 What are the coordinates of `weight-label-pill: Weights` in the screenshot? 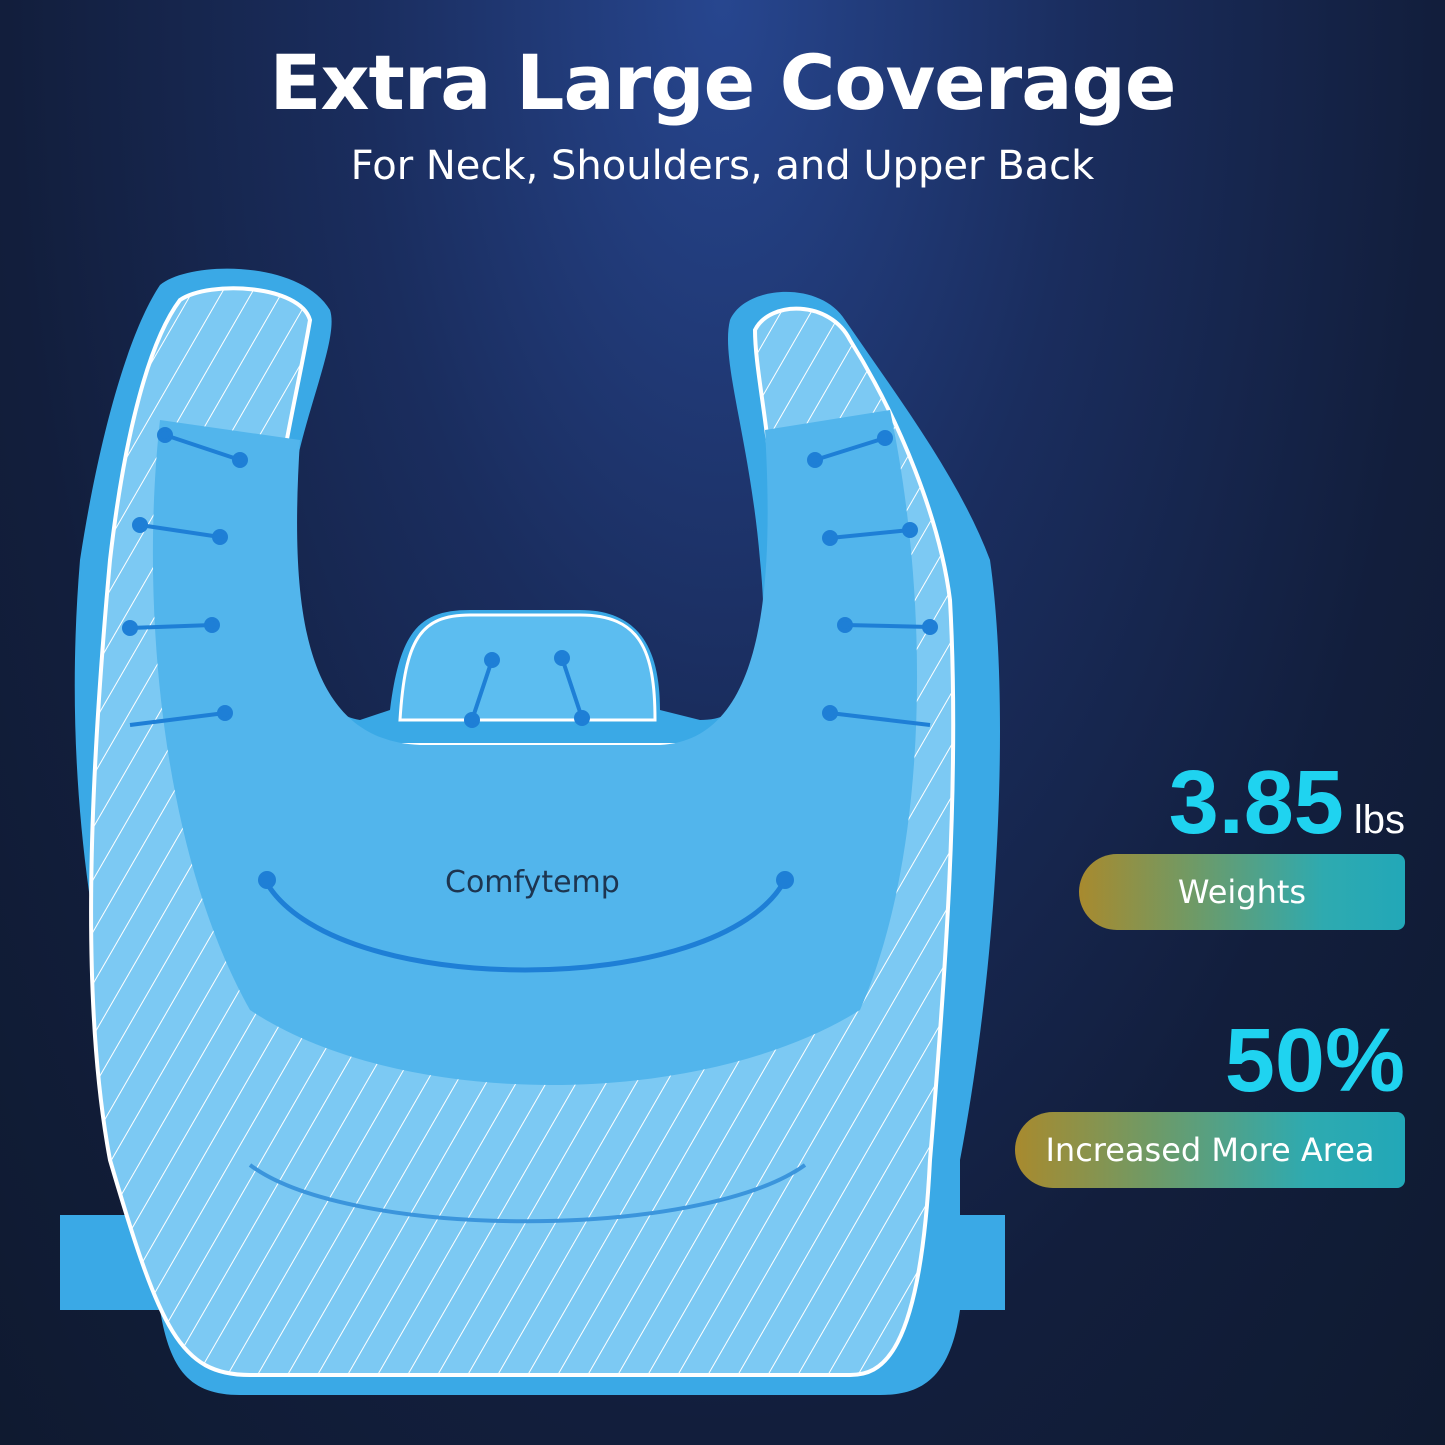 It's located at (1242, 892).